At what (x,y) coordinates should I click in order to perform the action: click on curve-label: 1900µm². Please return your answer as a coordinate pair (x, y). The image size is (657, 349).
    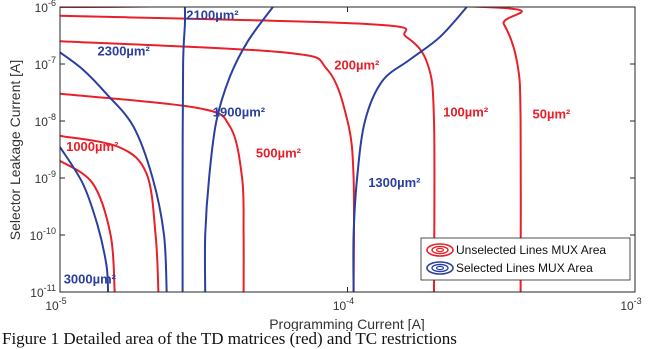
    Looking at the image, I should click on (239, 112).